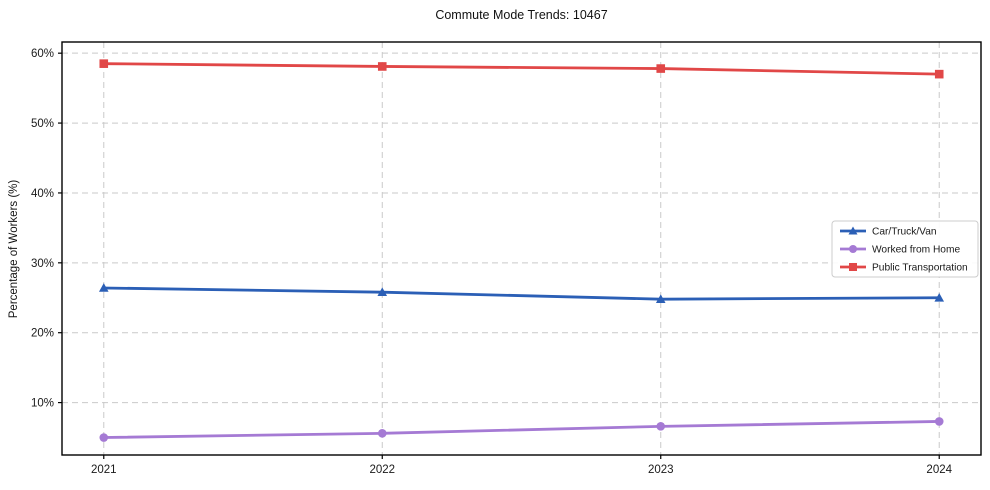  Describe the element at coordinates (14, 249) in the screenshot. I see `y-axis-label: Percentage of Workers (%)` at that location.